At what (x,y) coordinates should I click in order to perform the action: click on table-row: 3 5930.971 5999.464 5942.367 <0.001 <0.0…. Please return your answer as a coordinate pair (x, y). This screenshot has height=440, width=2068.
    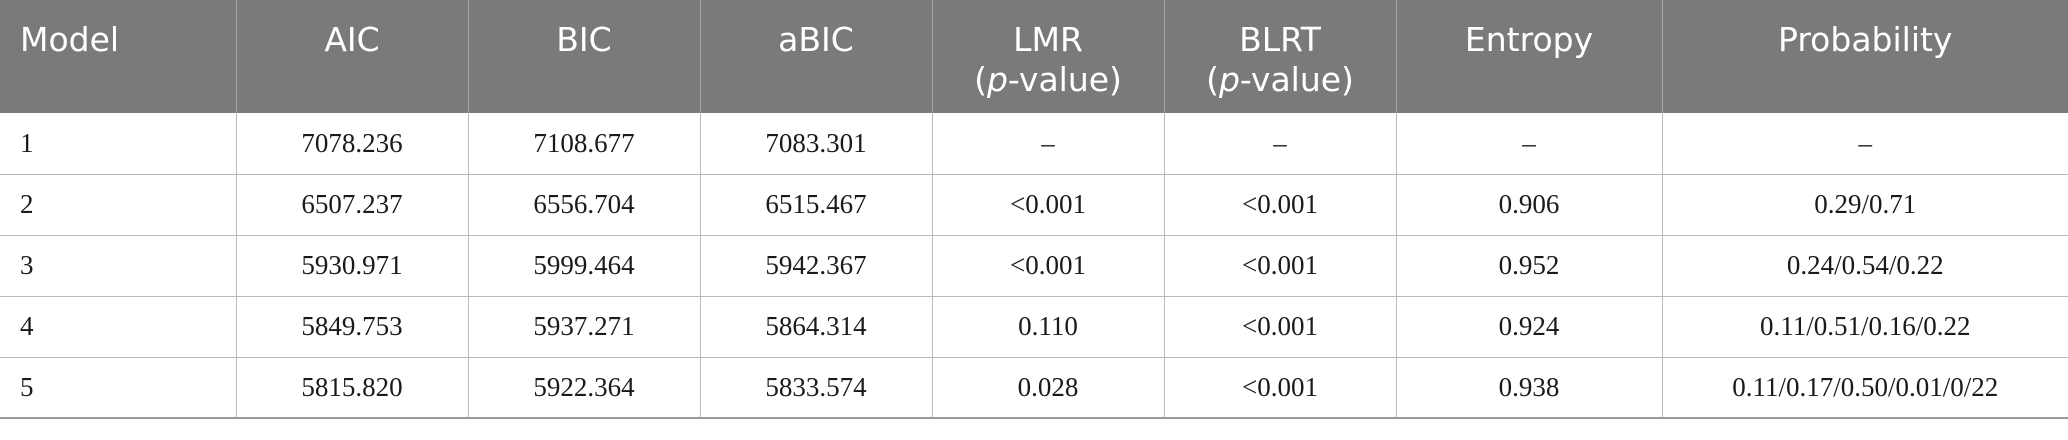
    Looking at the image, I should click on (1034, 266).